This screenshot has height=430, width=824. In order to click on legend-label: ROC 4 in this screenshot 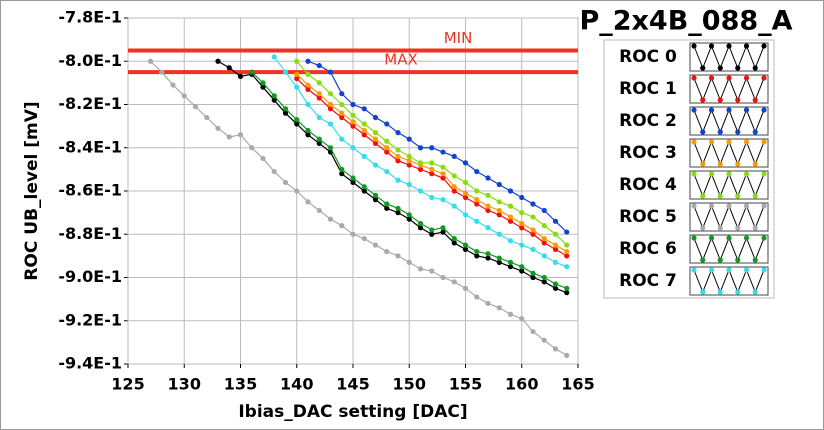, I will do `click(648, 185)`.